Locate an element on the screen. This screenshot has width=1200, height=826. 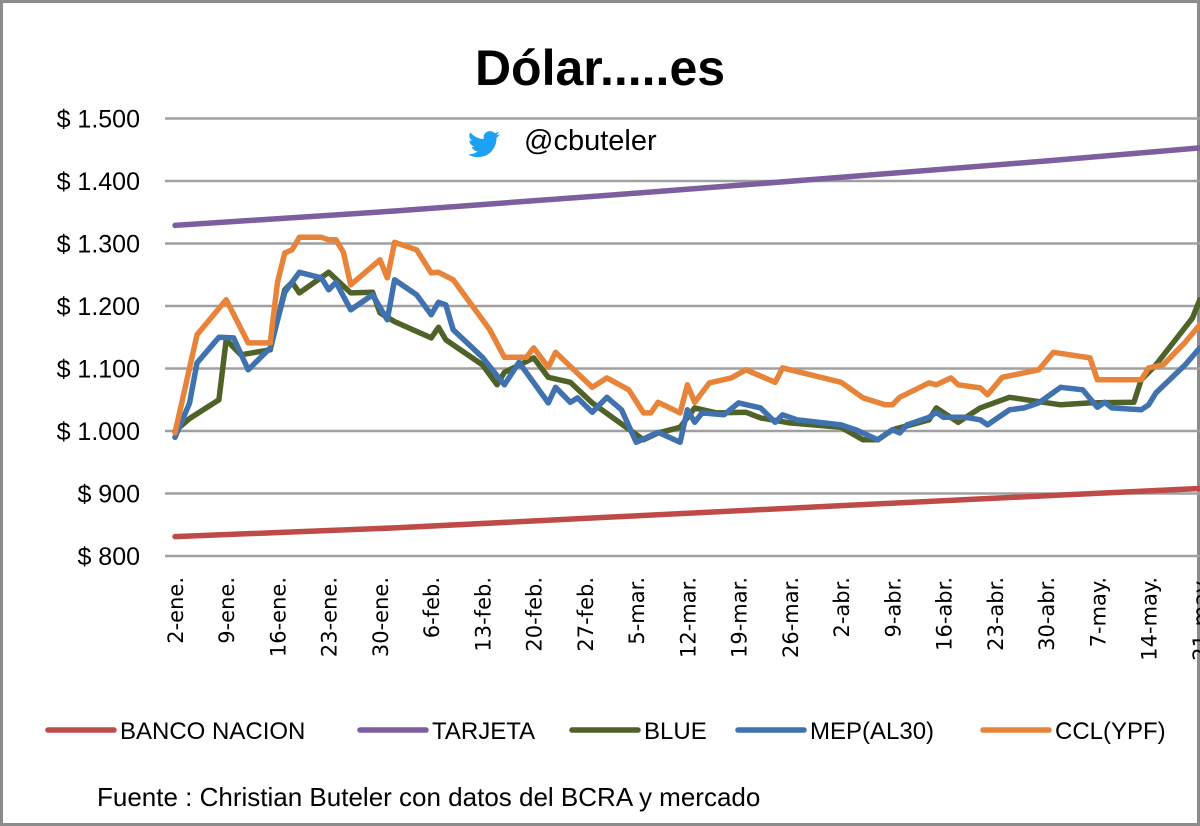
y-tick-label: $ 1.500 is located at coordinates (98, 120).